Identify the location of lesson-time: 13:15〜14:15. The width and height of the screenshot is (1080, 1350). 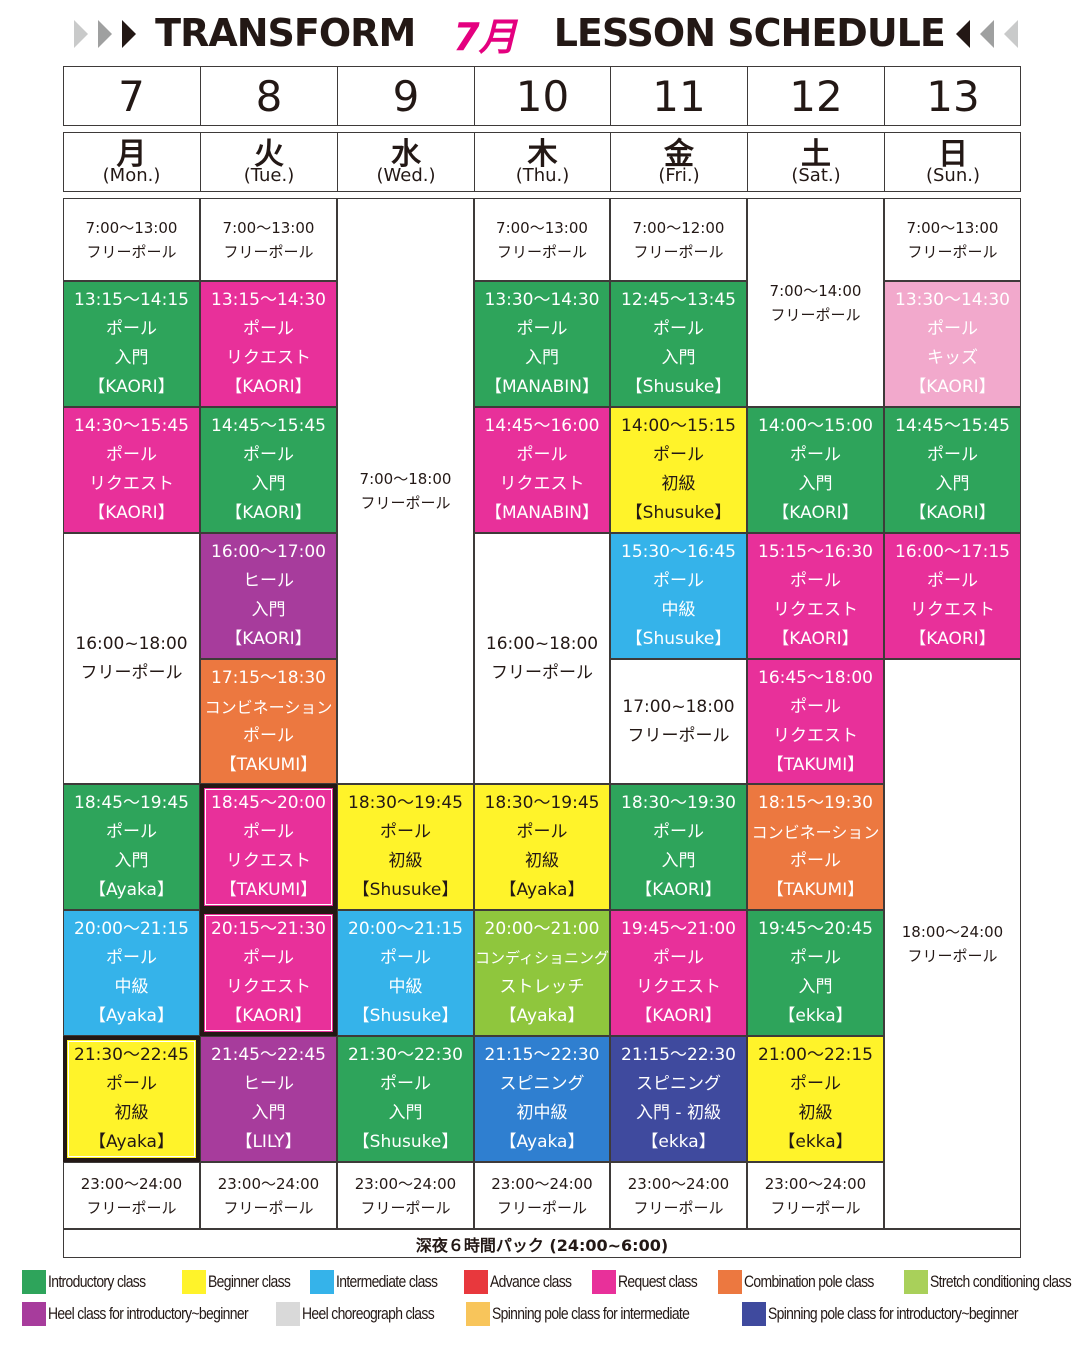
(131, 300).